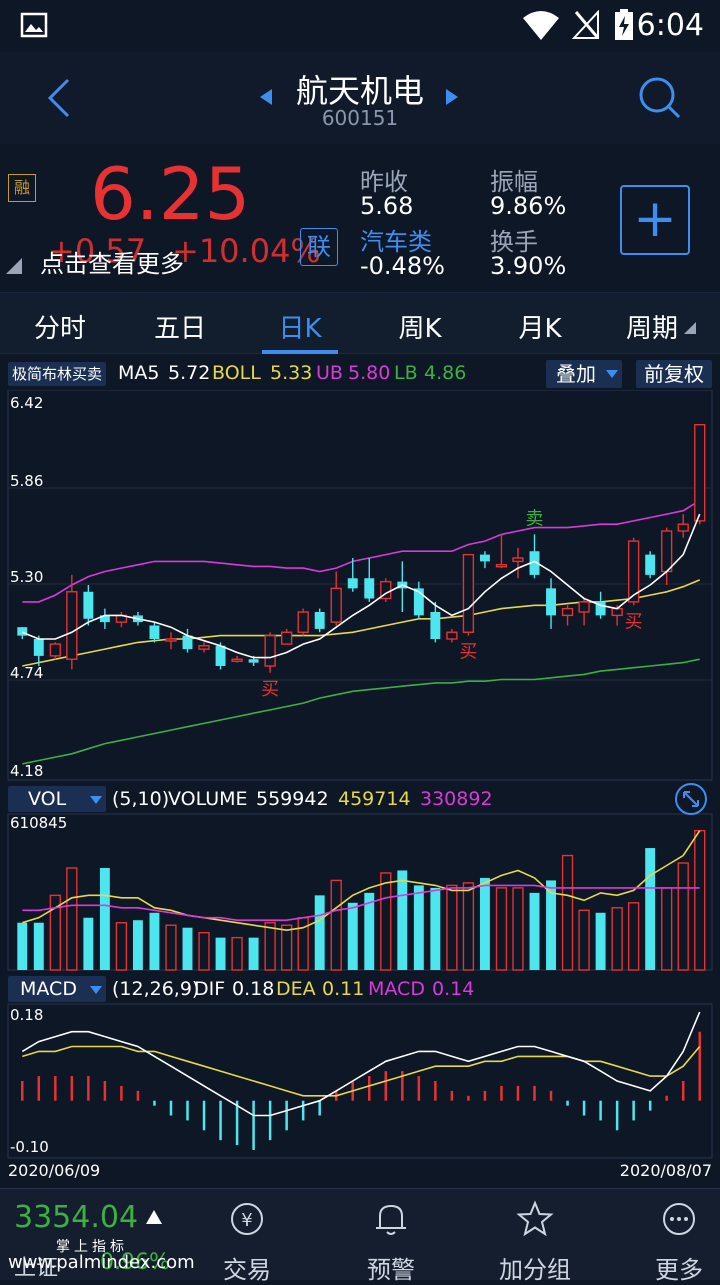 This screenshot has height=1285, width=720. I want to click on price-axis-label: 4.18, so click(26, 771).